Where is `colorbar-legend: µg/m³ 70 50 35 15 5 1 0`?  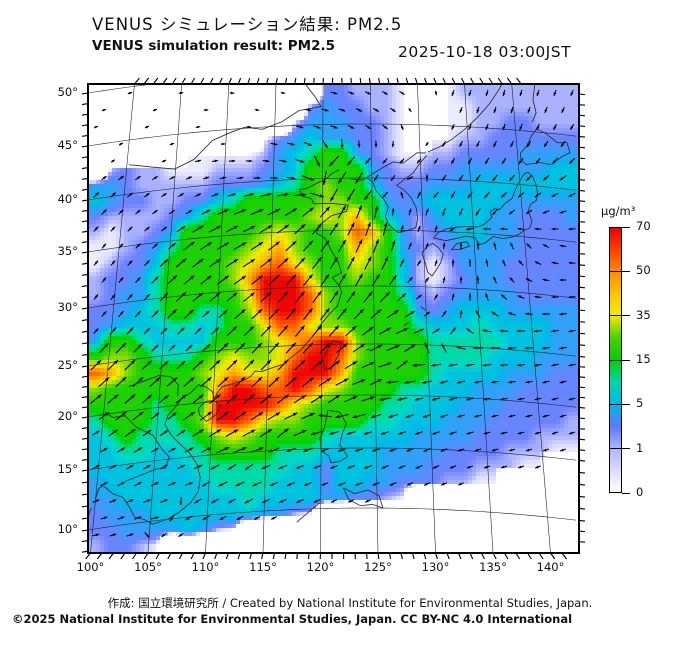 colorbar-legend: µg/m³ 70 50 35 15 5 1 0 is located at coordinates (647, 359).